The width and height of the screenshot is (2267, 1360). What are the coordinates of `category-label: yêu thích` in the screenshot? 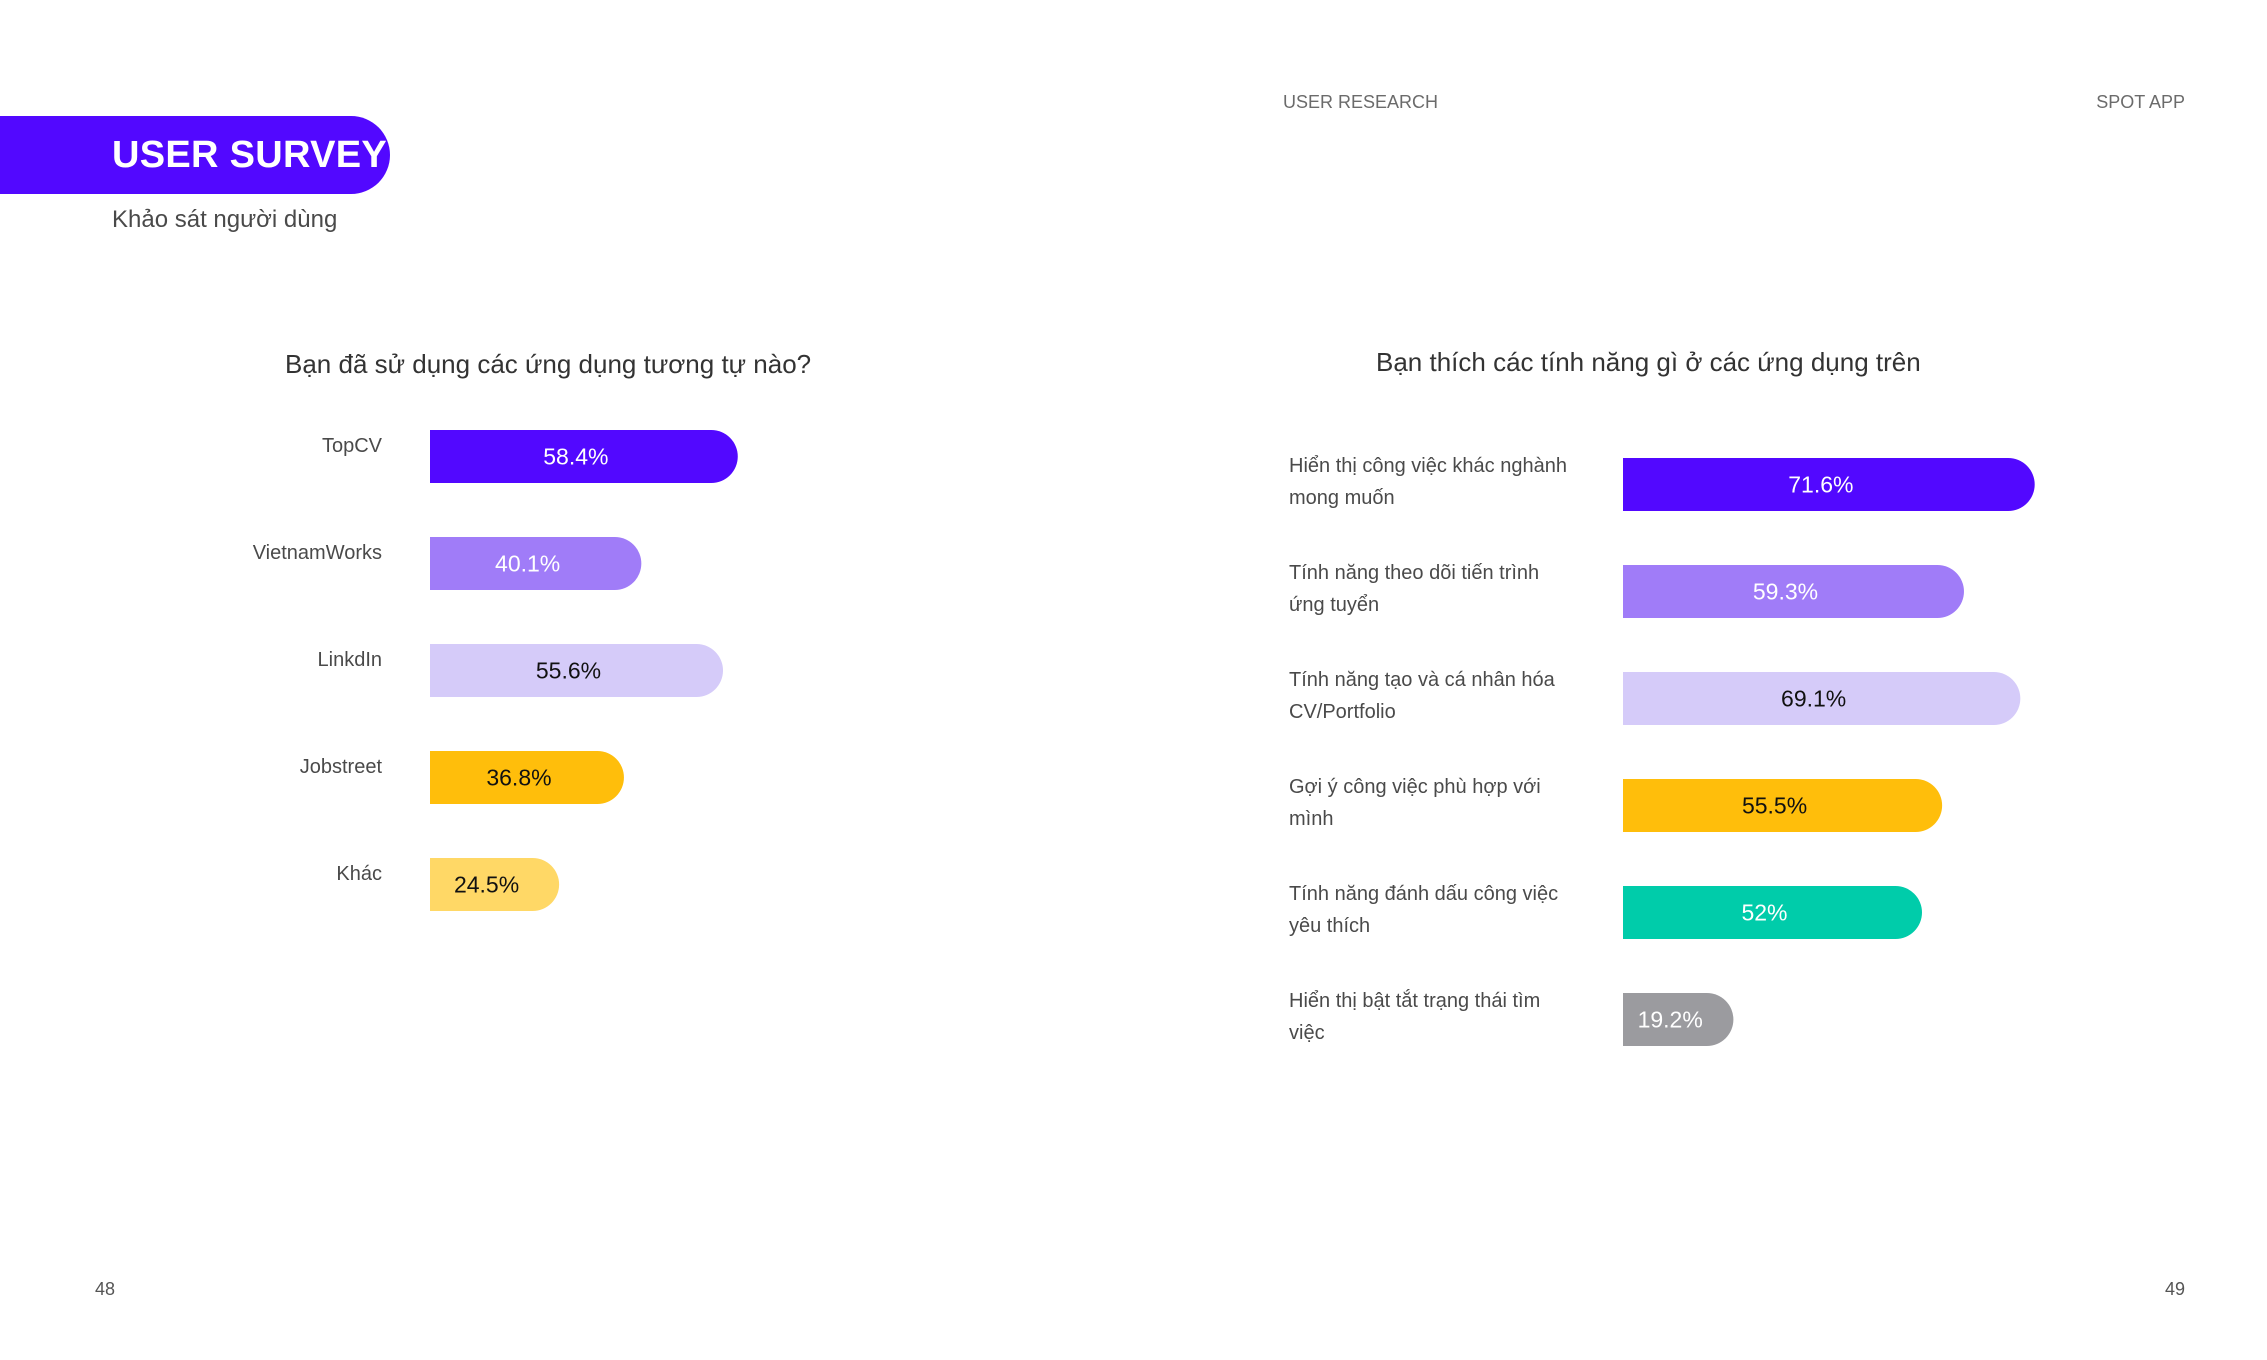 It's located at (1329, 926).